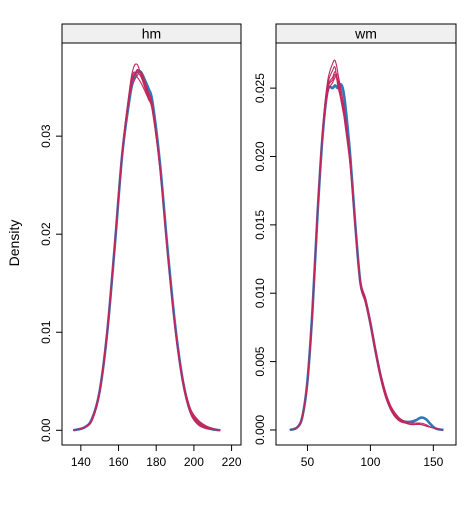 The height and width of the screenshot is (507, 474). Describe the element at coordinates (156, 462) in the screenshot. I see `x-tick-label: 180` at that location.